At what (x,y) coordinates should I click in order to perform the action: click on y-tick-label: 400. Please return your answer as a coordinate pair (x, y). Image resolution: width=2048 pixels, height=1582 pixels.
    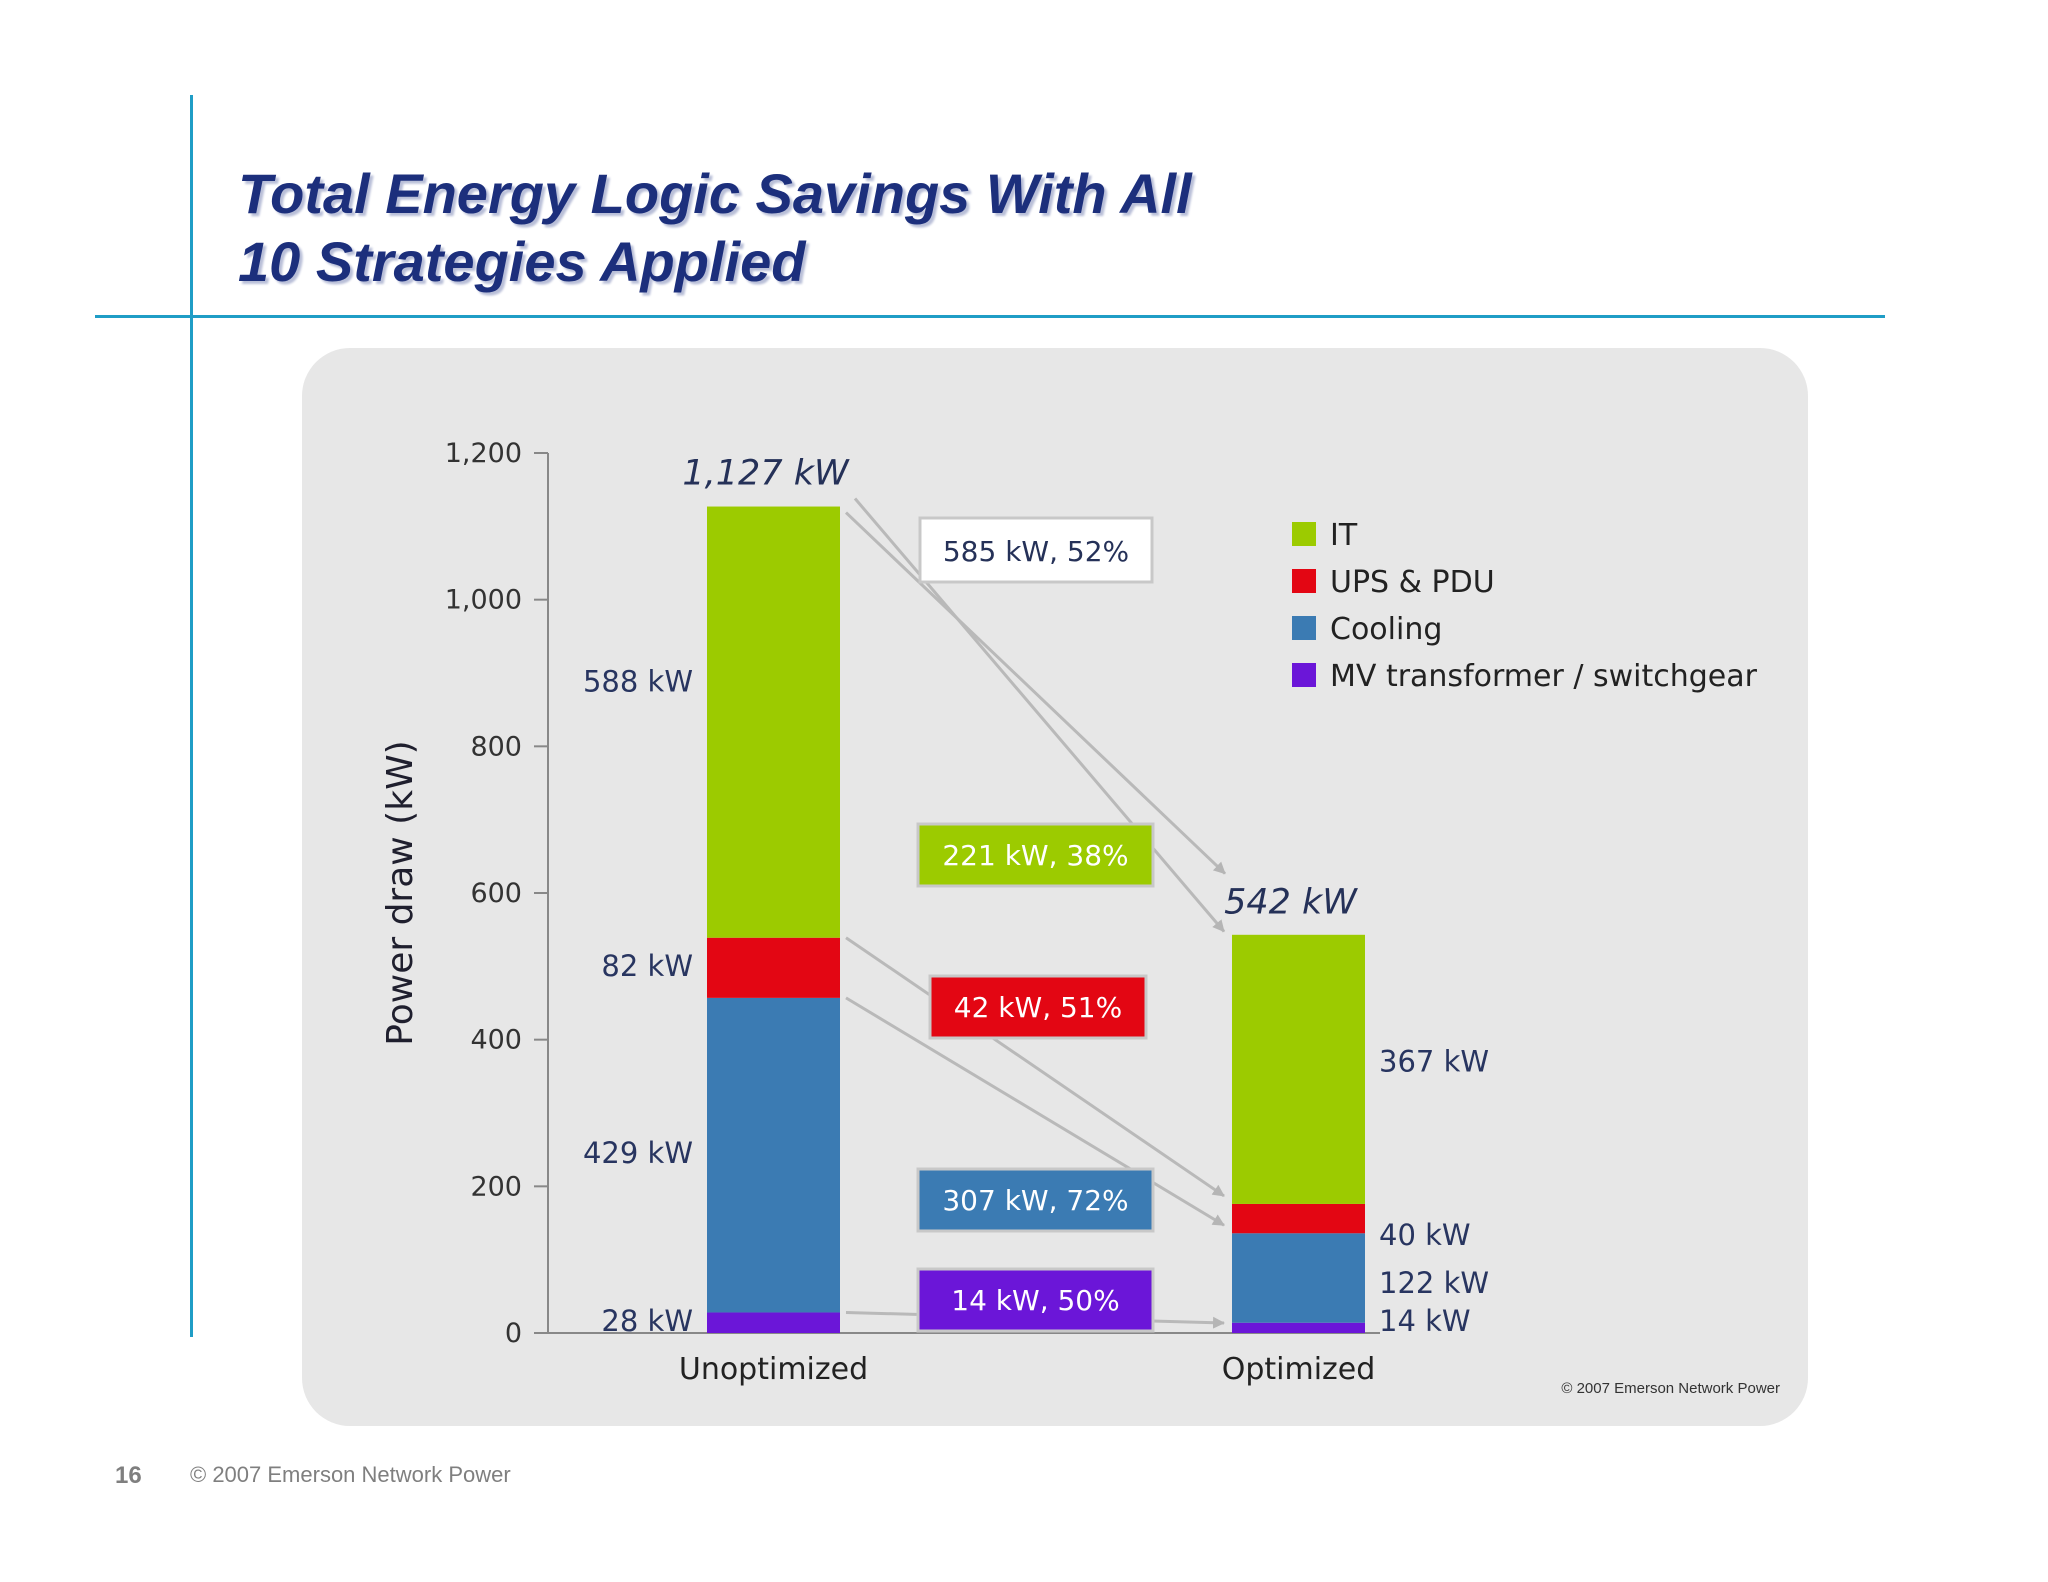
    Looking at the image, I should click on (496, 1040).